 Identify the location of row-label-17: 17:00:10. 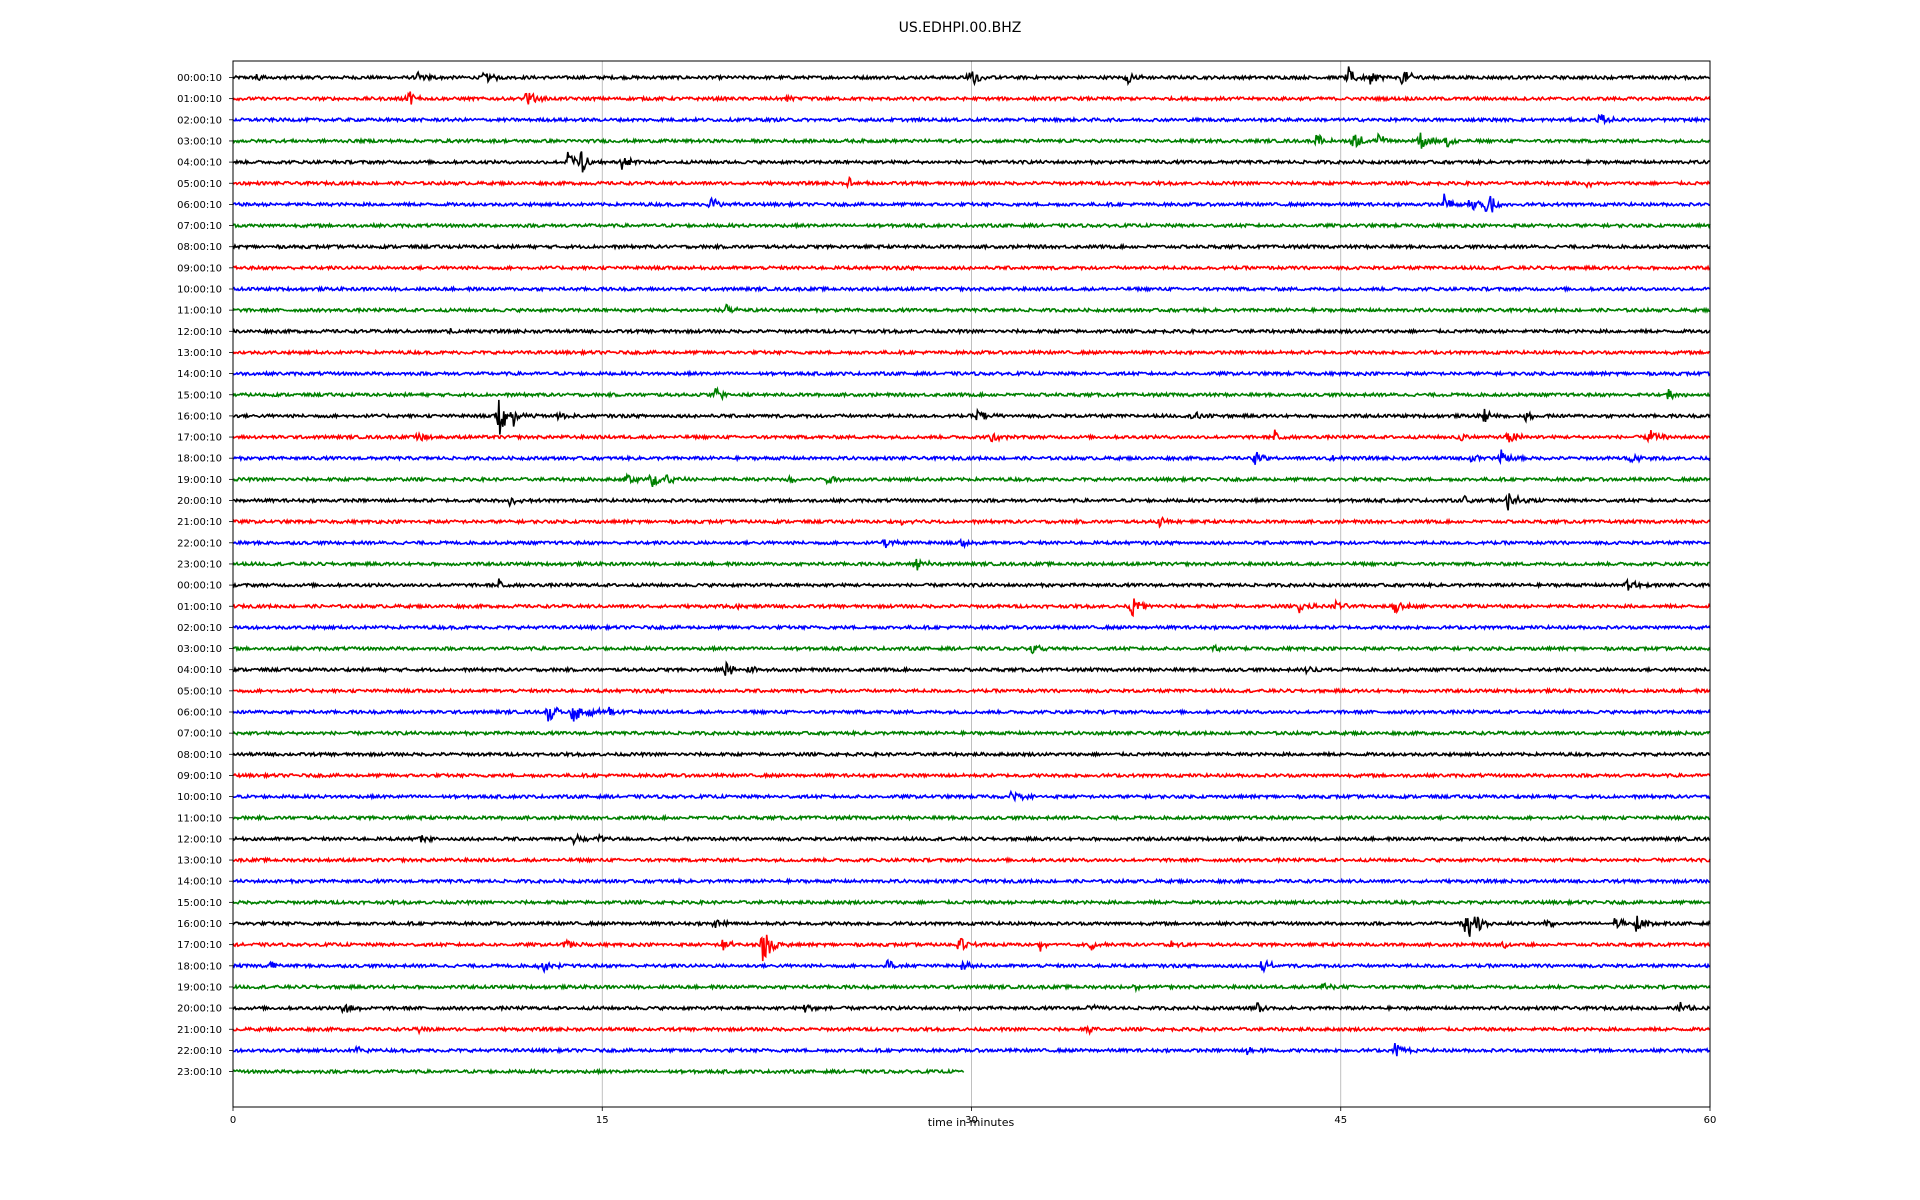
(199, 438).